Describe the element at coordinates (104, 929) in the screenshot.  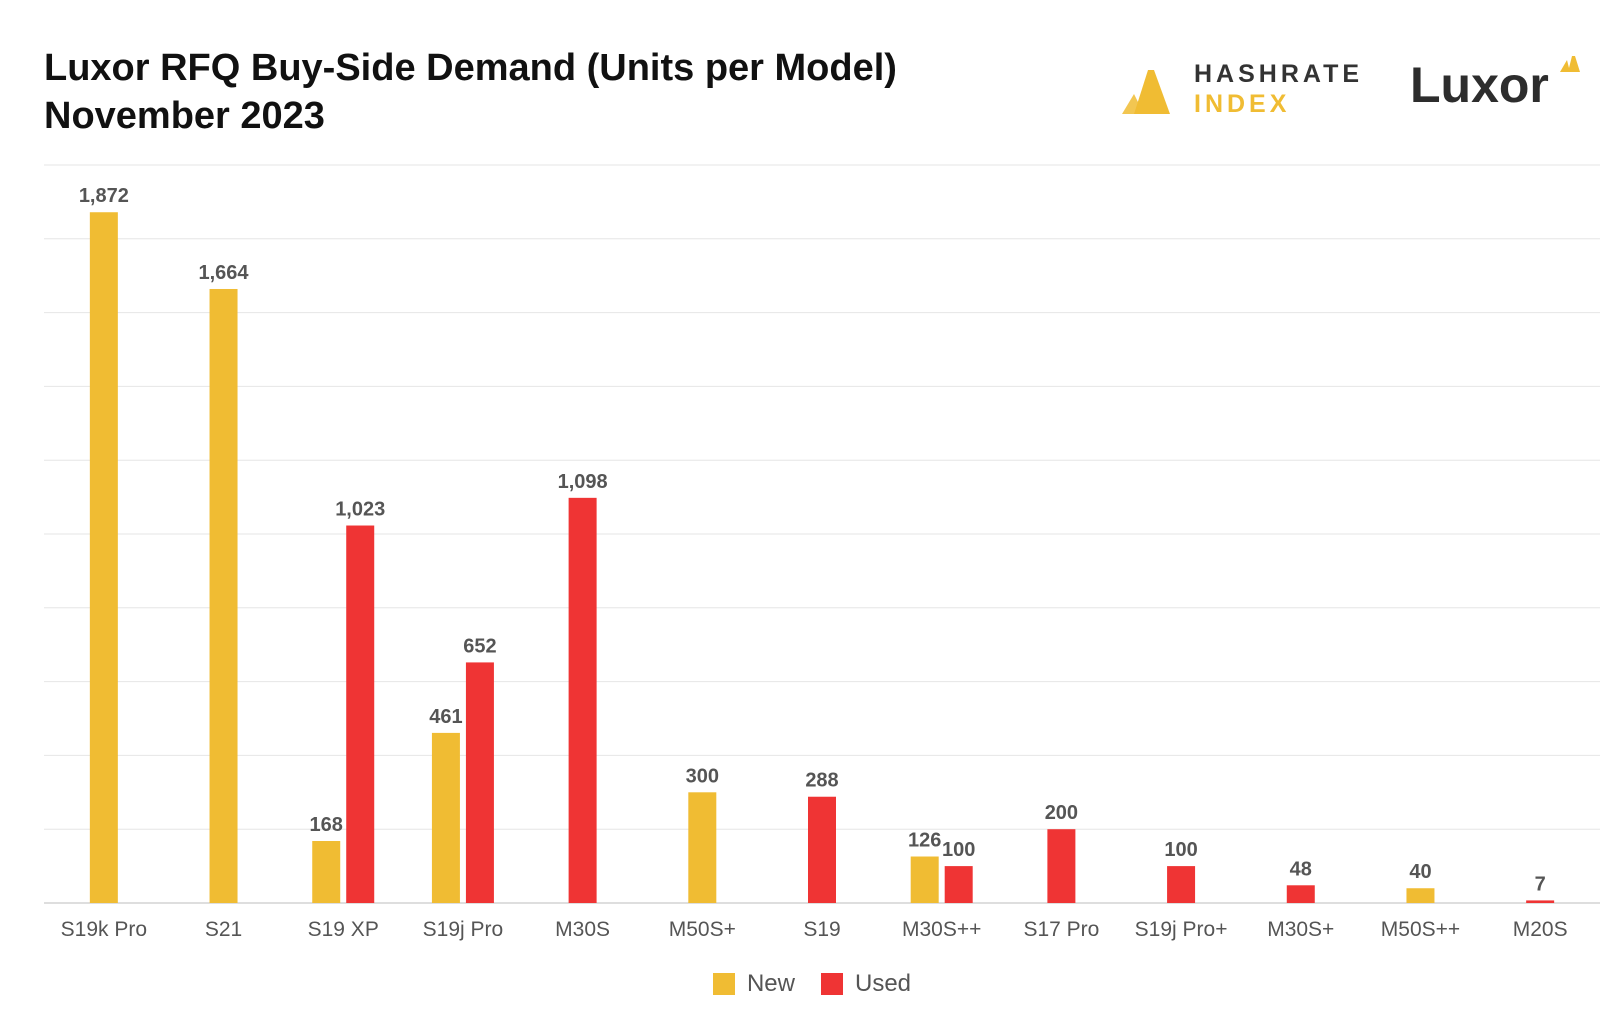
I see `x-tick-label: S19k Pro` at that location.